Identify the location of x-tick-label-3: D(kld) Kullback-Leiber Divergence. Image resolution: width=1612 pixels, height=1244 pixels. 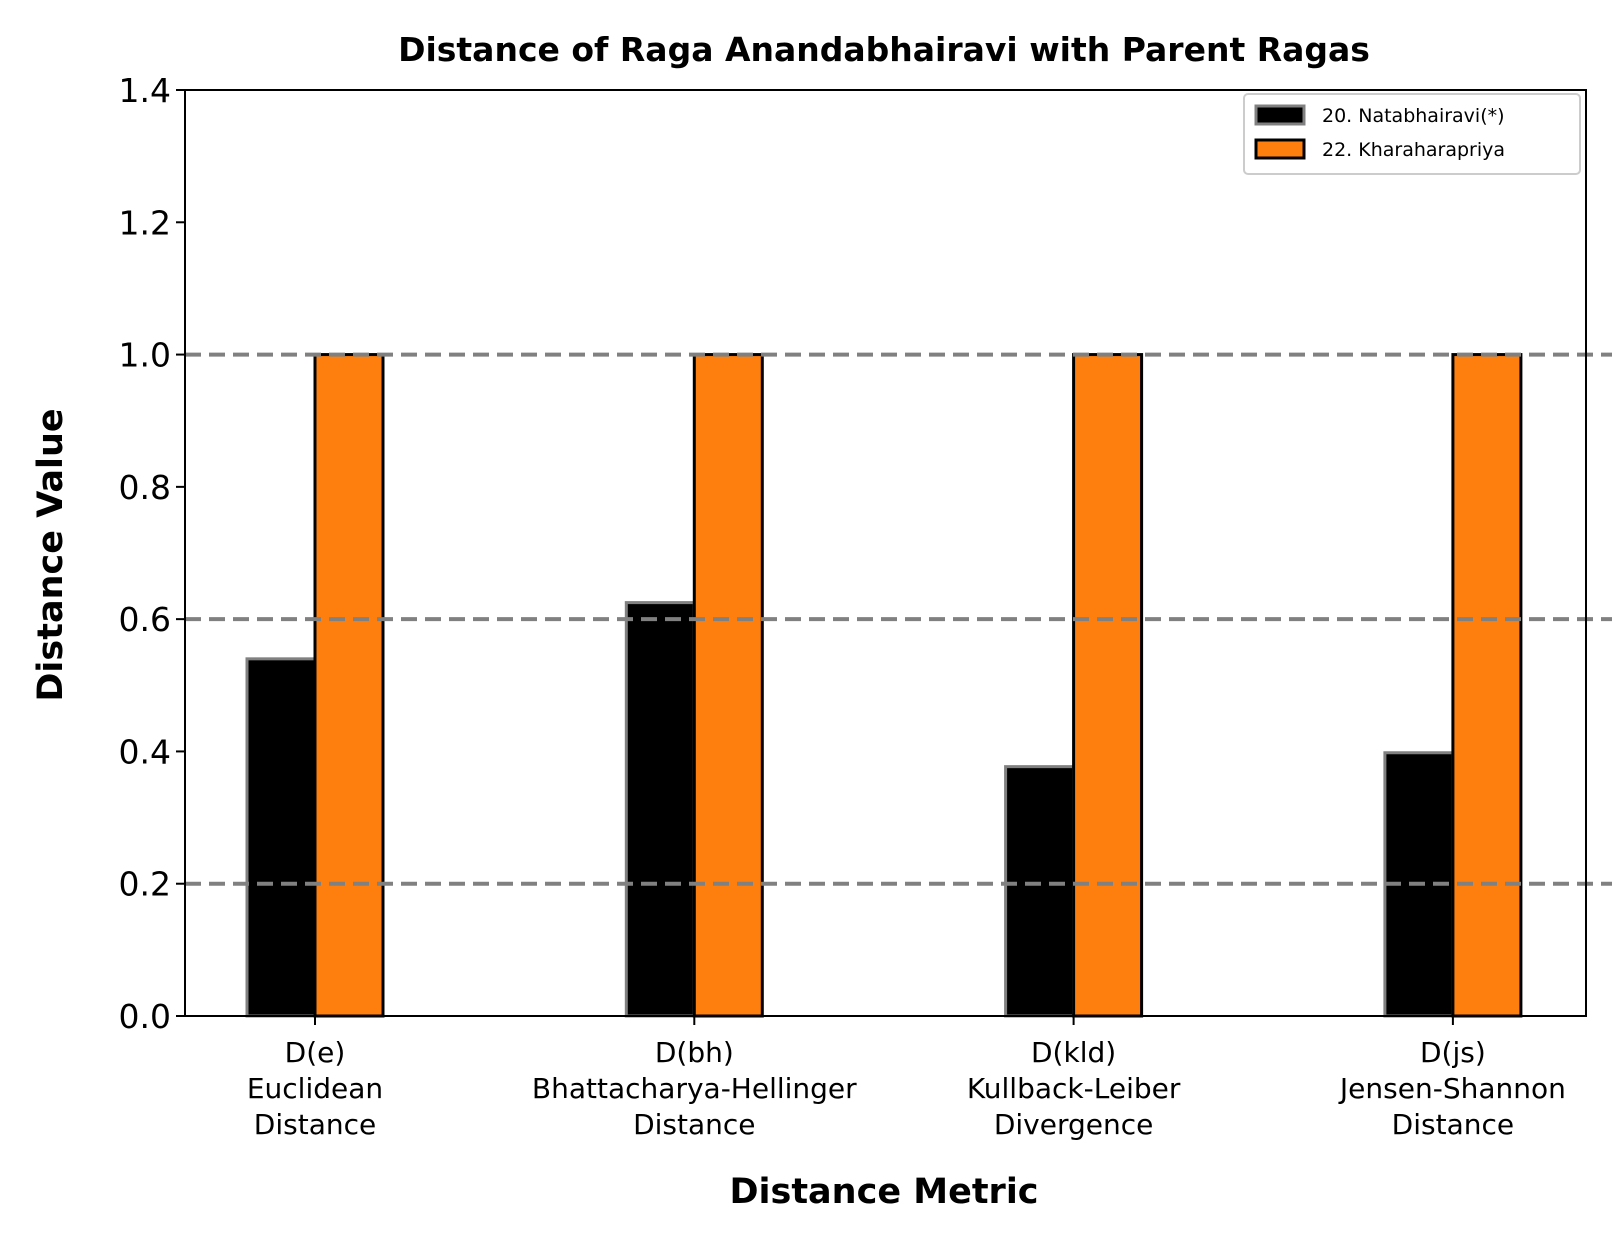
(1074, 1088).